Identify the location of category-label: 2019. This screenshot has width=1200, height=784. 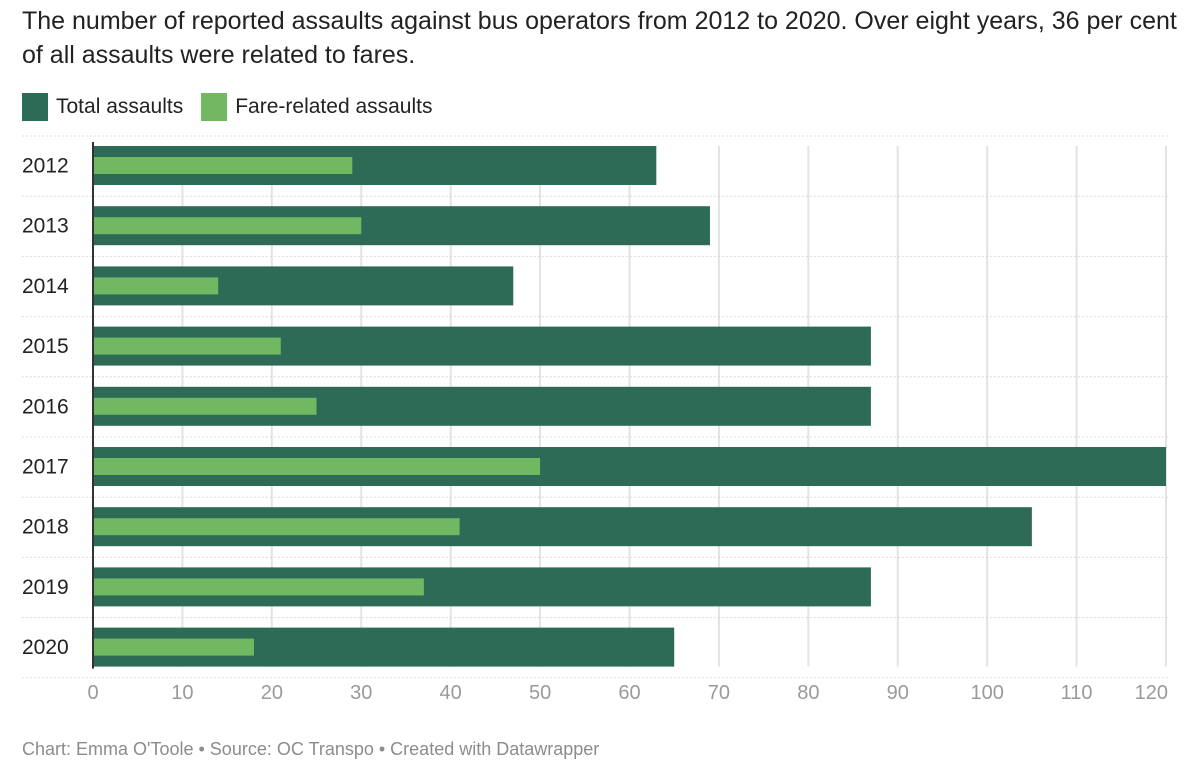
(45, 587).